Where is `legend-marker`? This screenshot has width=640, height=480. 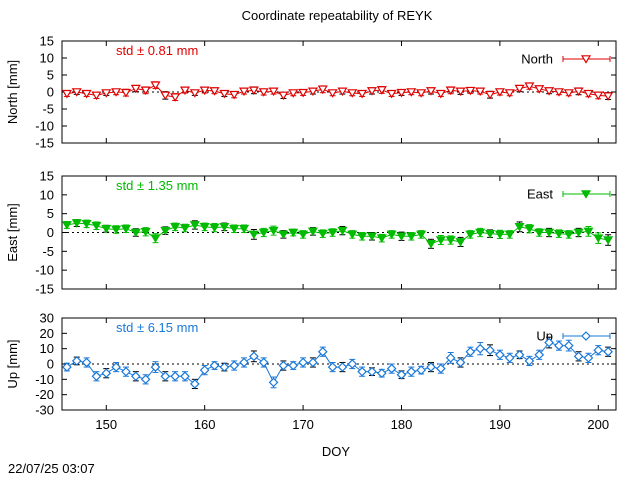
legend-marker is located at coordinates (586, 194).